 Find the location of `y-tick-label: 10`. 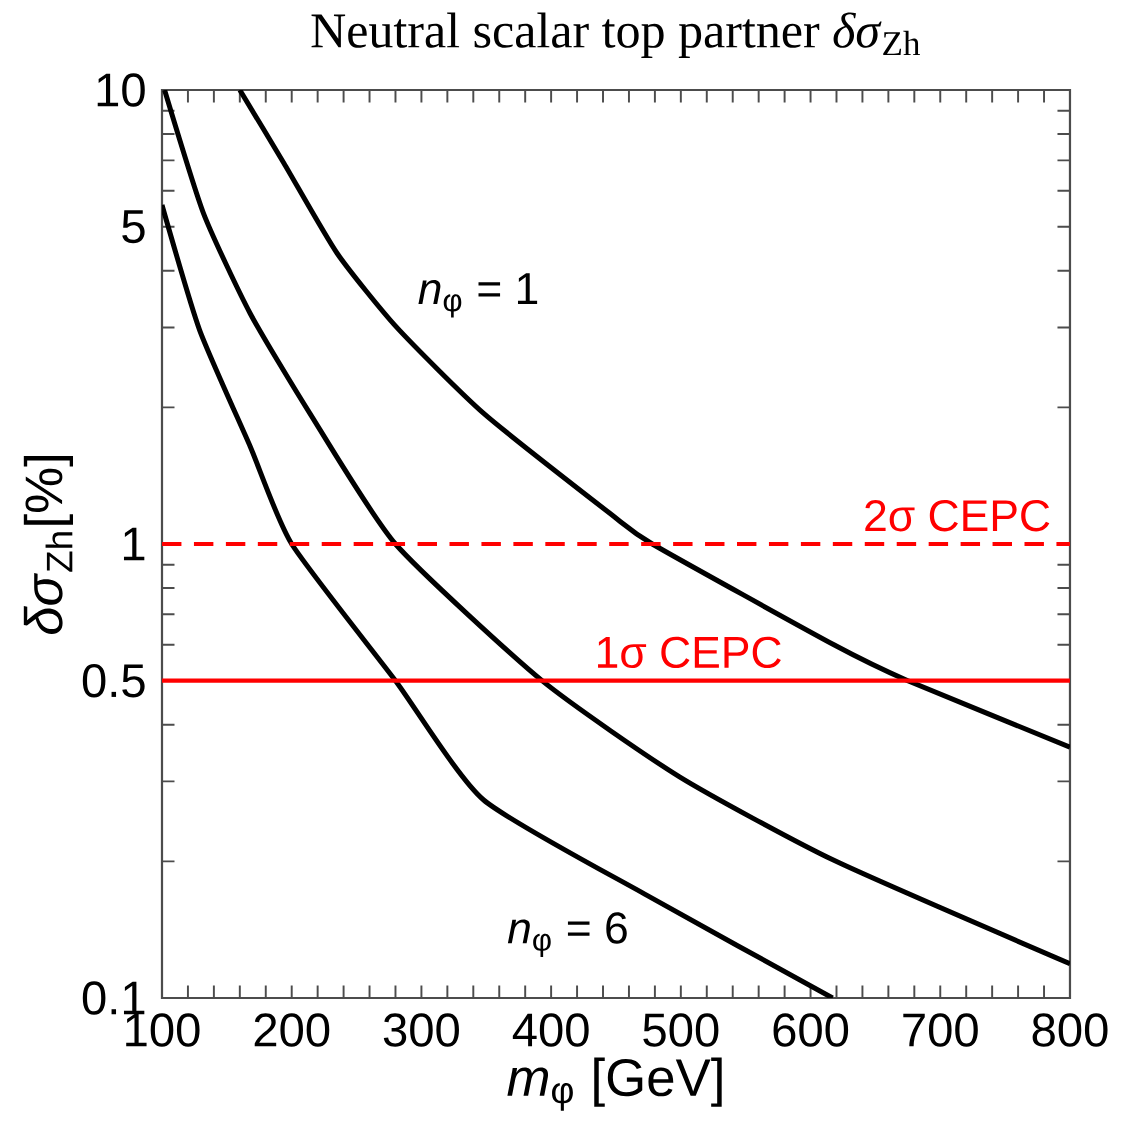

y-tick-label: 10 is located at coordinates (121, 90).